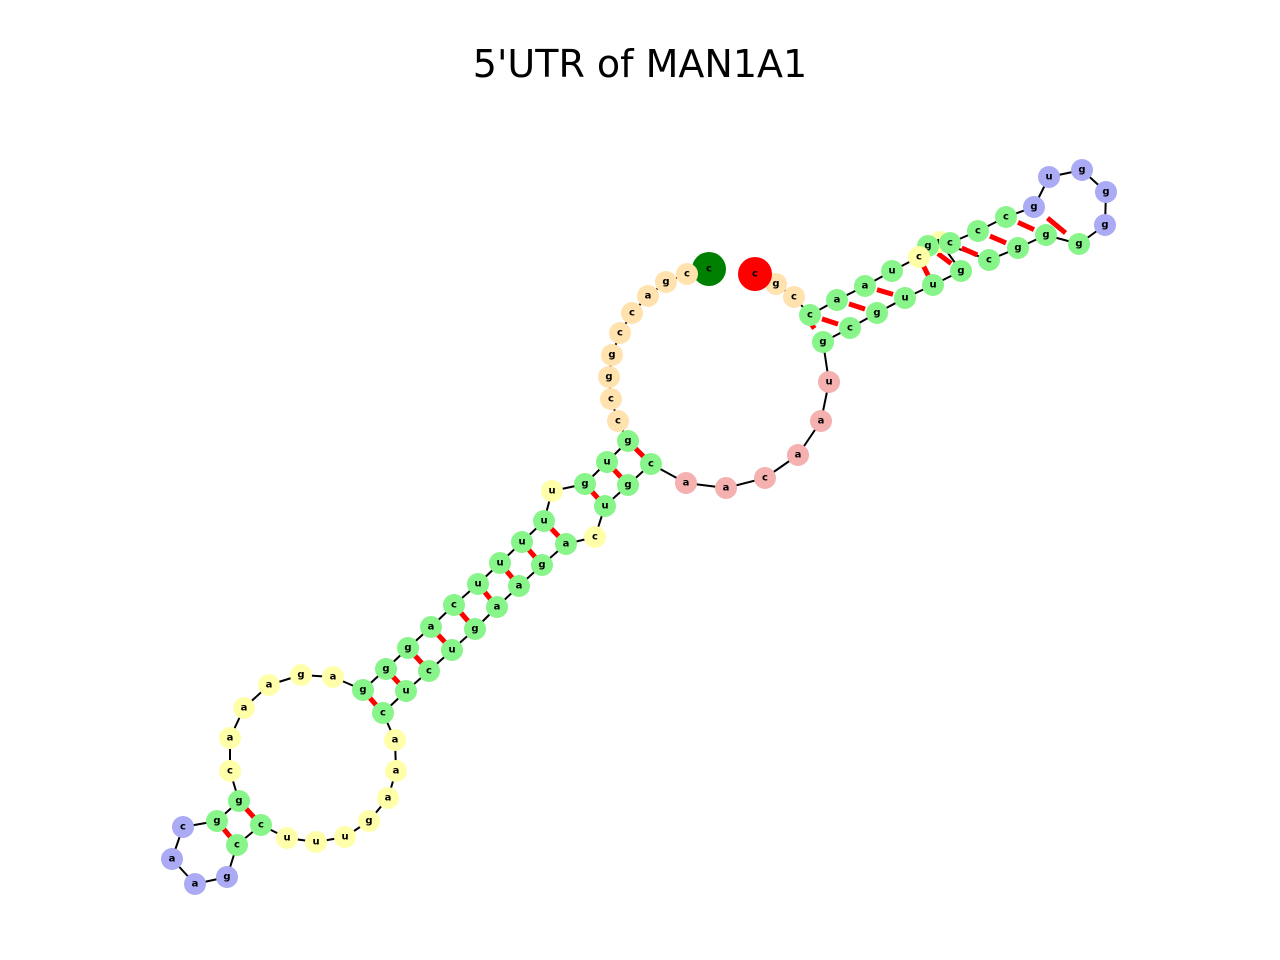 The height and width of the screenshot is (960, 1280). I want to click on three-prime-end-marker: c, so click(755, 274).